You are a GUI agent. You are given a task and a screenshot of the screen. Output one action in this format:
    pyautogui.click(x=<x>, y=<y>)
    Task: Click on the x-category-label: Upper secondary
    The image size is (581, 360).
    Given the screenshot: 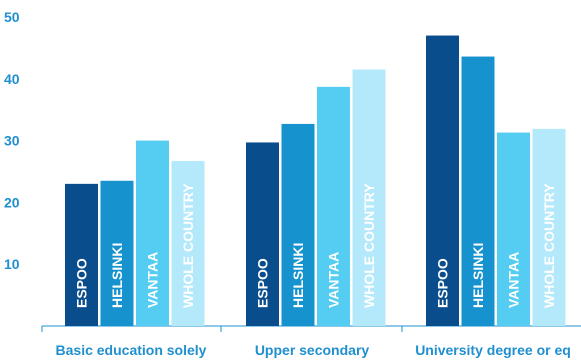 What is the action you would take?
    pyautogui.click(x=312, y=350)
    